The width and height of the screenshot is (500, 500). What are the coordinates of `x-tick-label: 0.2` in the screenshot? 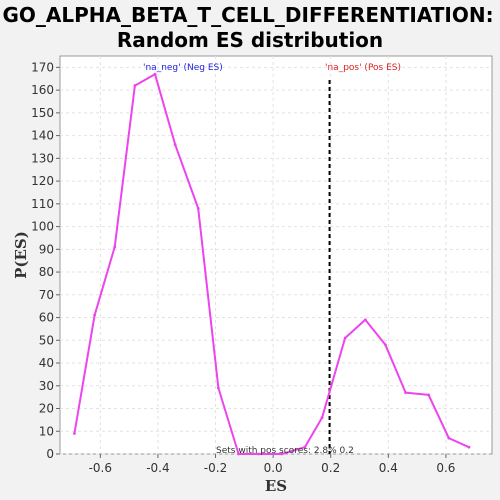 It's located at (330, 468).